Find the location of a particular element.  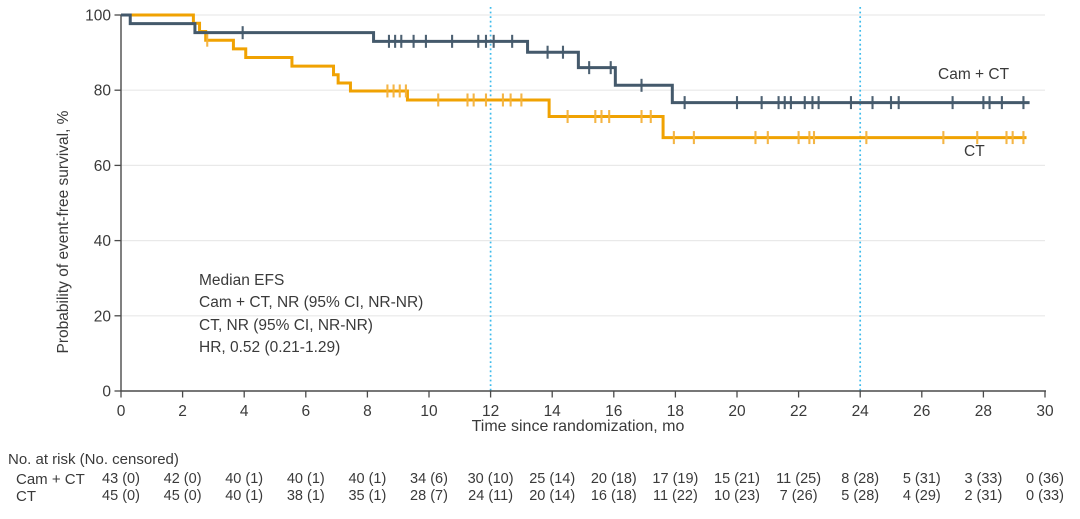

risk-cell: 28 (7) is located at coordinates (429, 496).